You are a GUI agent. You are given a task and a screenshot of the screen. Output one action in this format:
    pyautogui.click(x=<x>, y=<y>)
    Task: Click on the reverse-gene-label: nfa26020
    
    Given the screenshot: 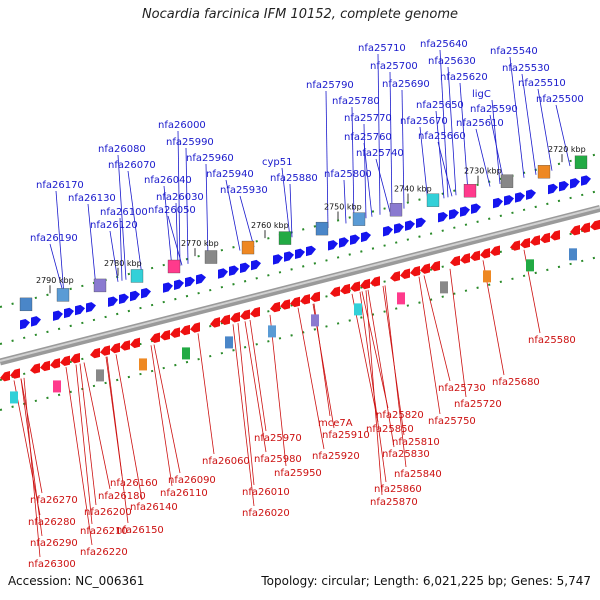 What is the action you would take?
    pyautogui.click(x=266, y=513)
    